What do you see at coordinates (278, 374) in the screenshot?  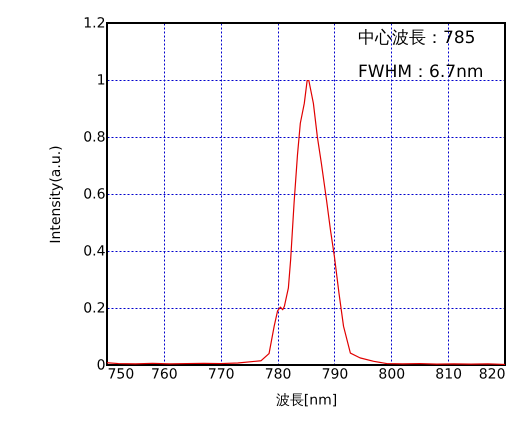 I see `x-tick-label: 780` at bounding box center [278, 374].